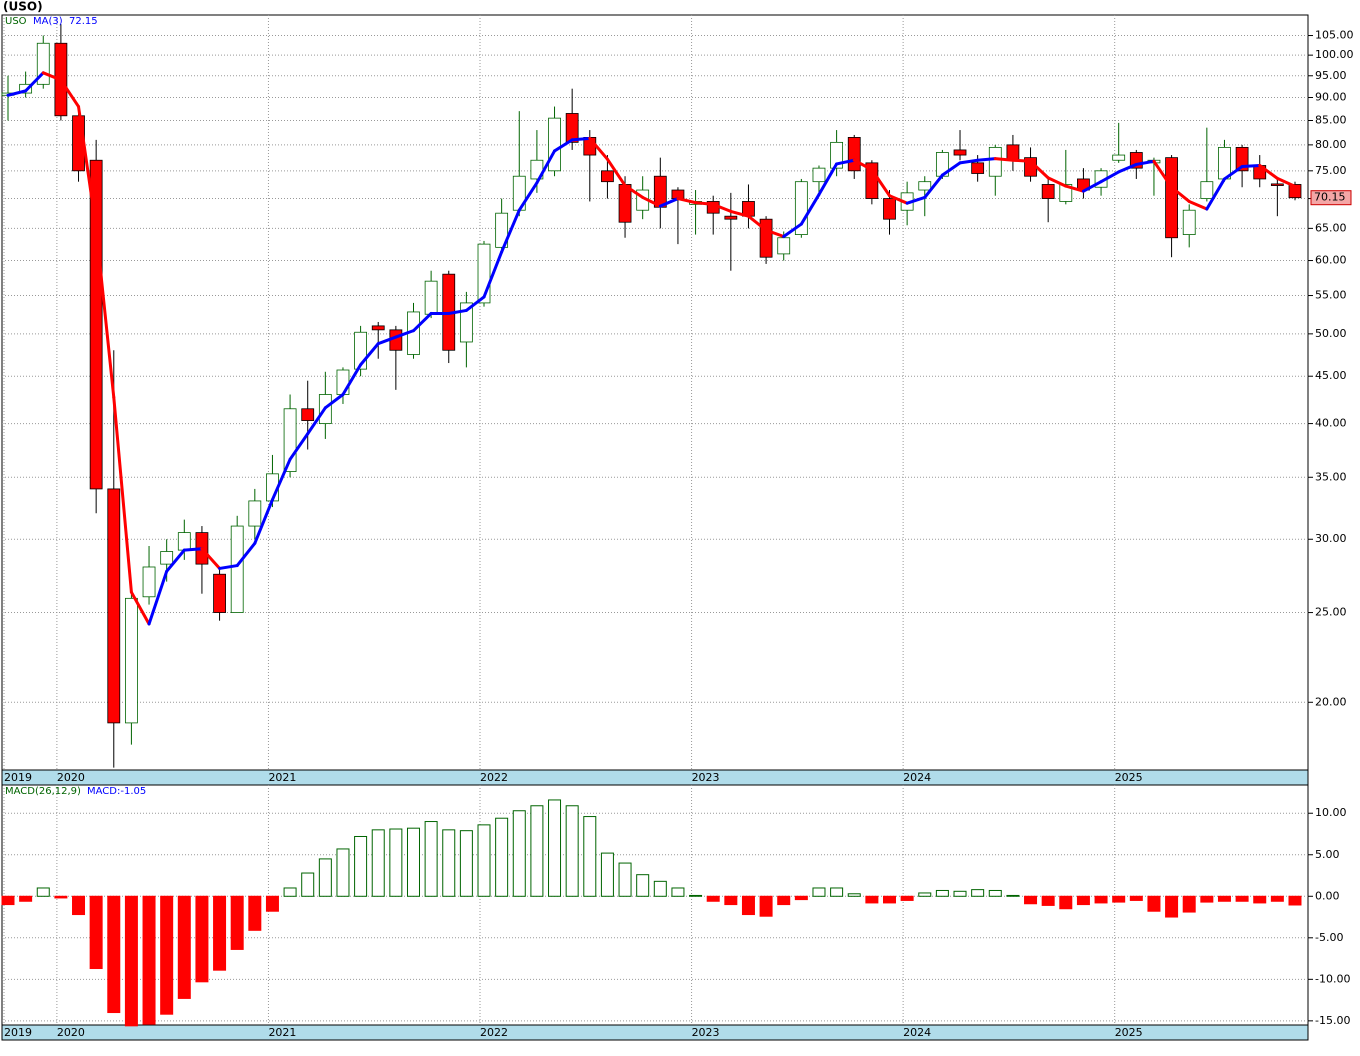 The image size is (1360, 1056). What do you see at coordinates (1331, 476) in the screenshot?
I see `y-tick-label: 35.00` at bounding box center [1331, 476].